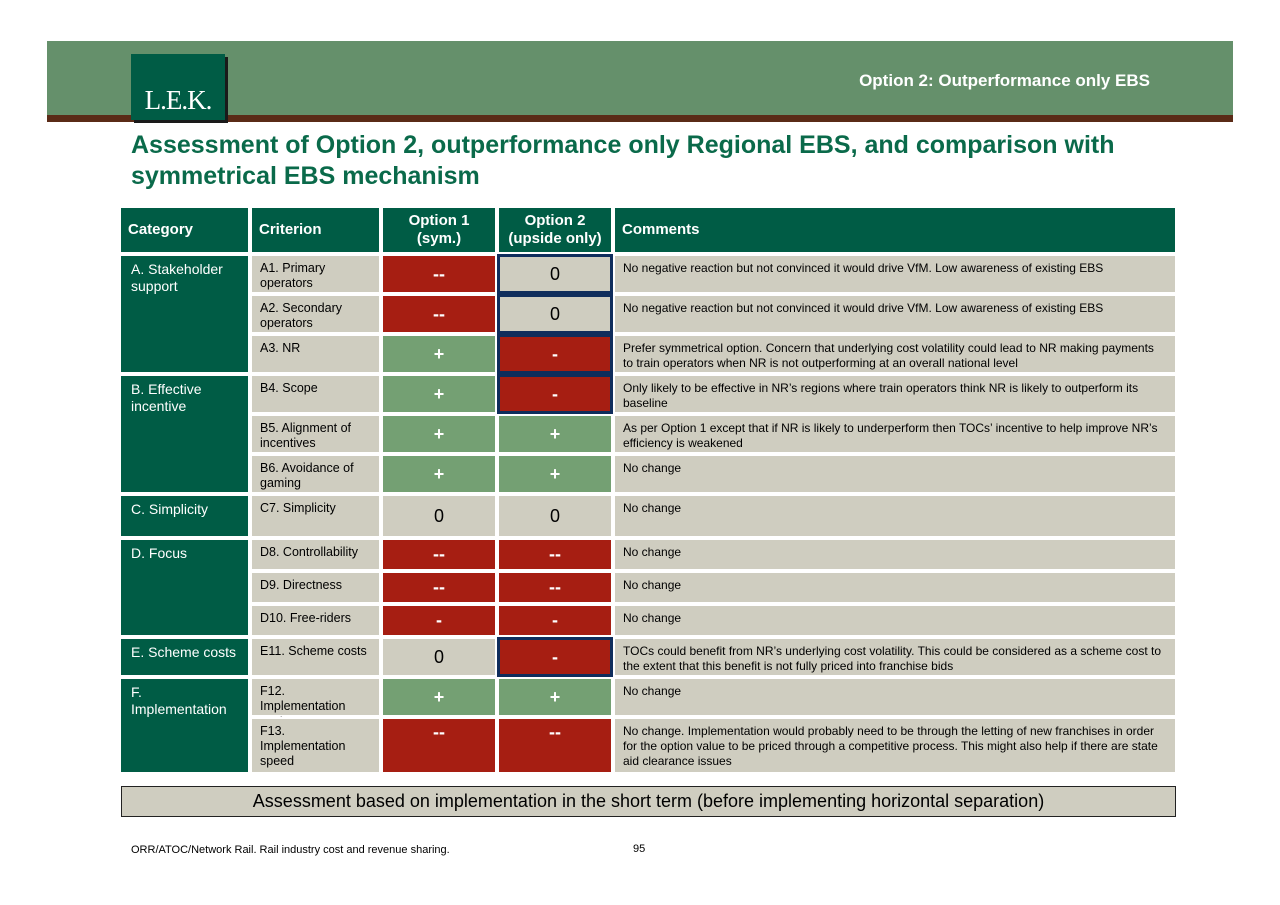 This screenshot has width=1280, height=905. What do you see at coordinates (895, 230) in the screenshot?
I see `header-comments: Comments` at bounding box center [895, 230].